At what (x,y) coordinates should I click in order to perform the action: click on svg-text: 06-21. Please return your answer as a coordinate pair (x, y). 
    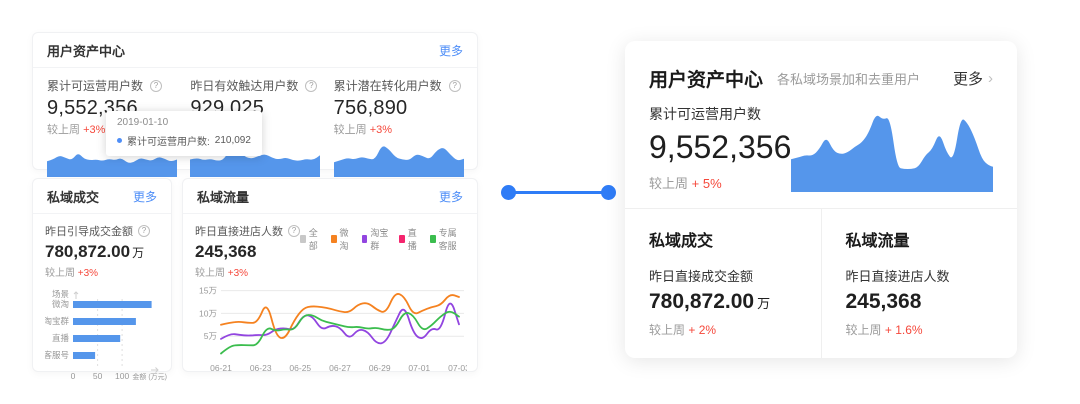
    Looking at the image, I should click on (221, 368).